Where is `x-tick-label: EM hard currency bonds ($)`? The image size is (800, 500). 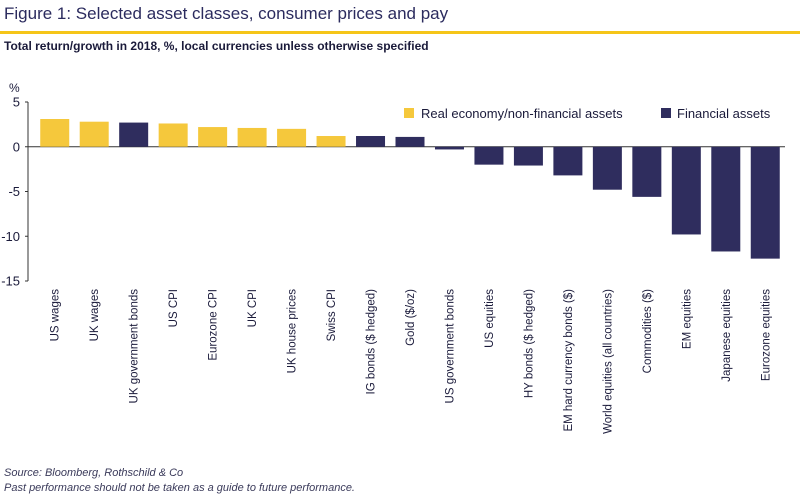 x-tick-label: EM hard currency bonds ($) is located at coordinates (569, 360).